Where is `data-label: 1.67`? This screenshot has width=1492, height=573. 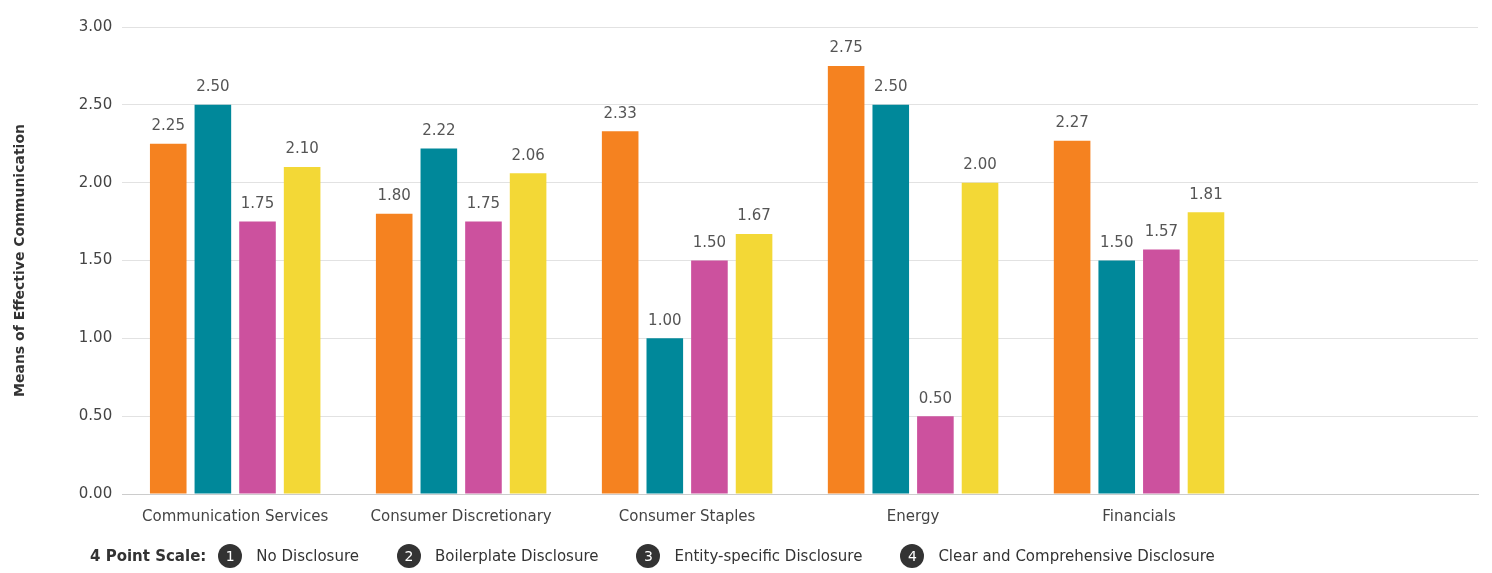
data-label: 1.67 is located at coordinates (754, 215).